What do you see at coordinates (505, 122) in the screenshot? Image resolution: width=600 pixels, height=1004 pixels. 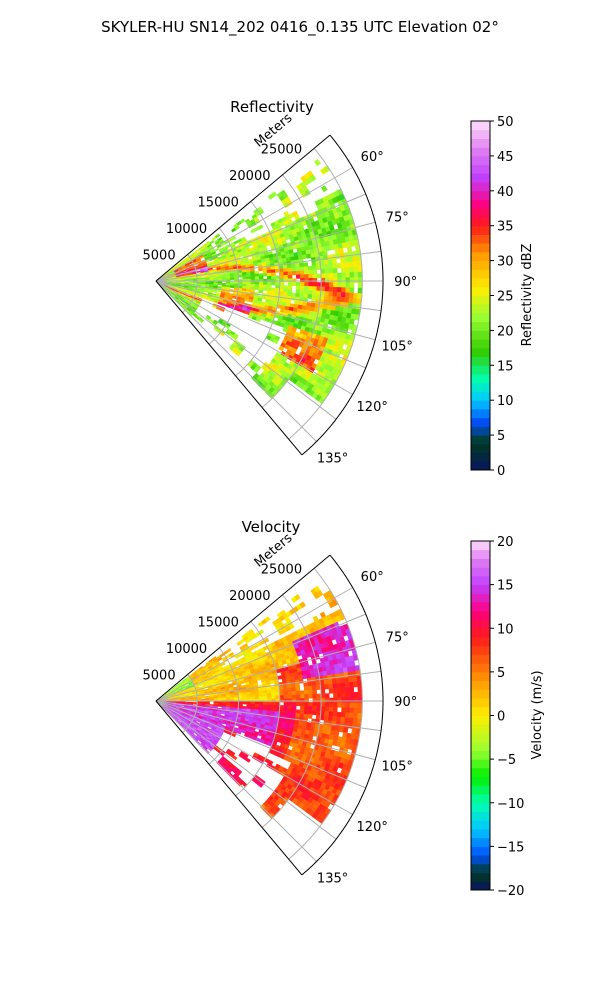 I see `colorbar-tick-label: 50` at bounding box center [505, 122].